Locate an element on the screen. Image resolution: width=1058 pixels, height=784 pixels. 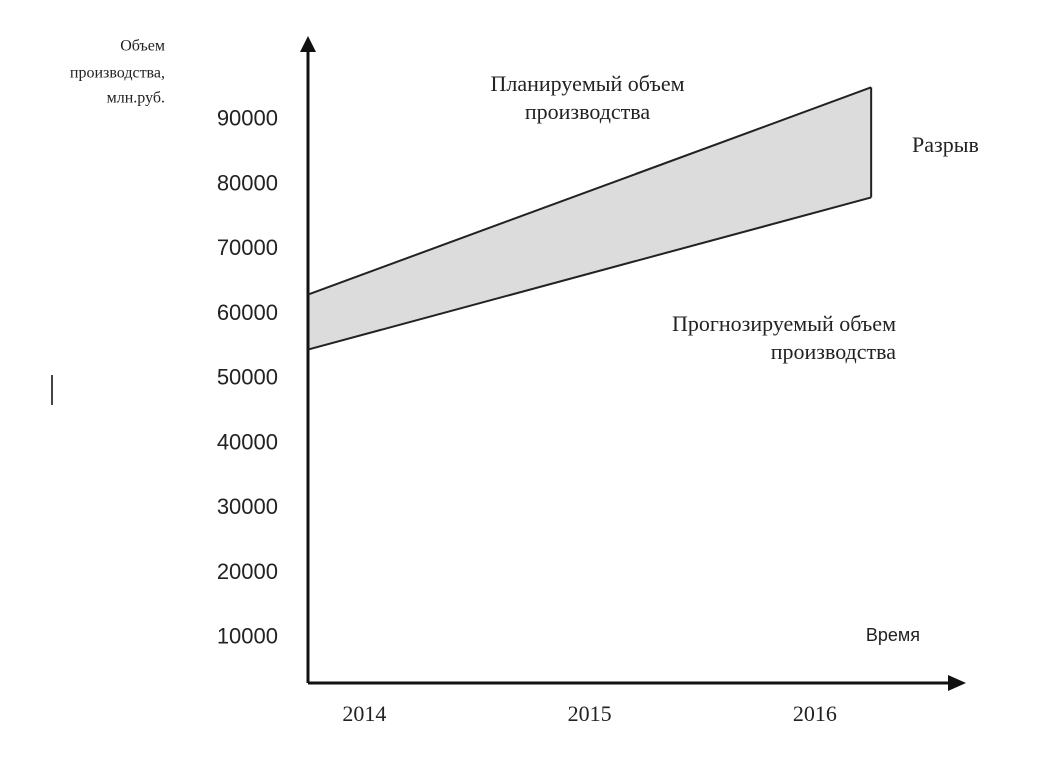
gap-label: Разрыв is located at coordinates (945, 144).